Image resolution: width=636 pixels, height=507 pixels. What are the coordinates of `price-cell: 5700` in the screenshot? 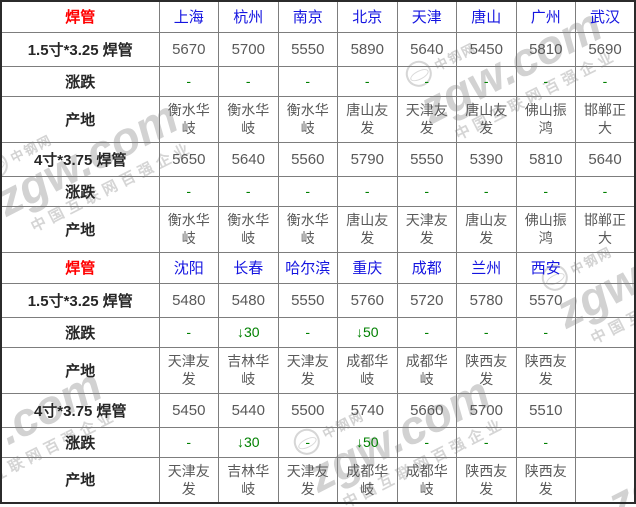 It's located at (486, 410).